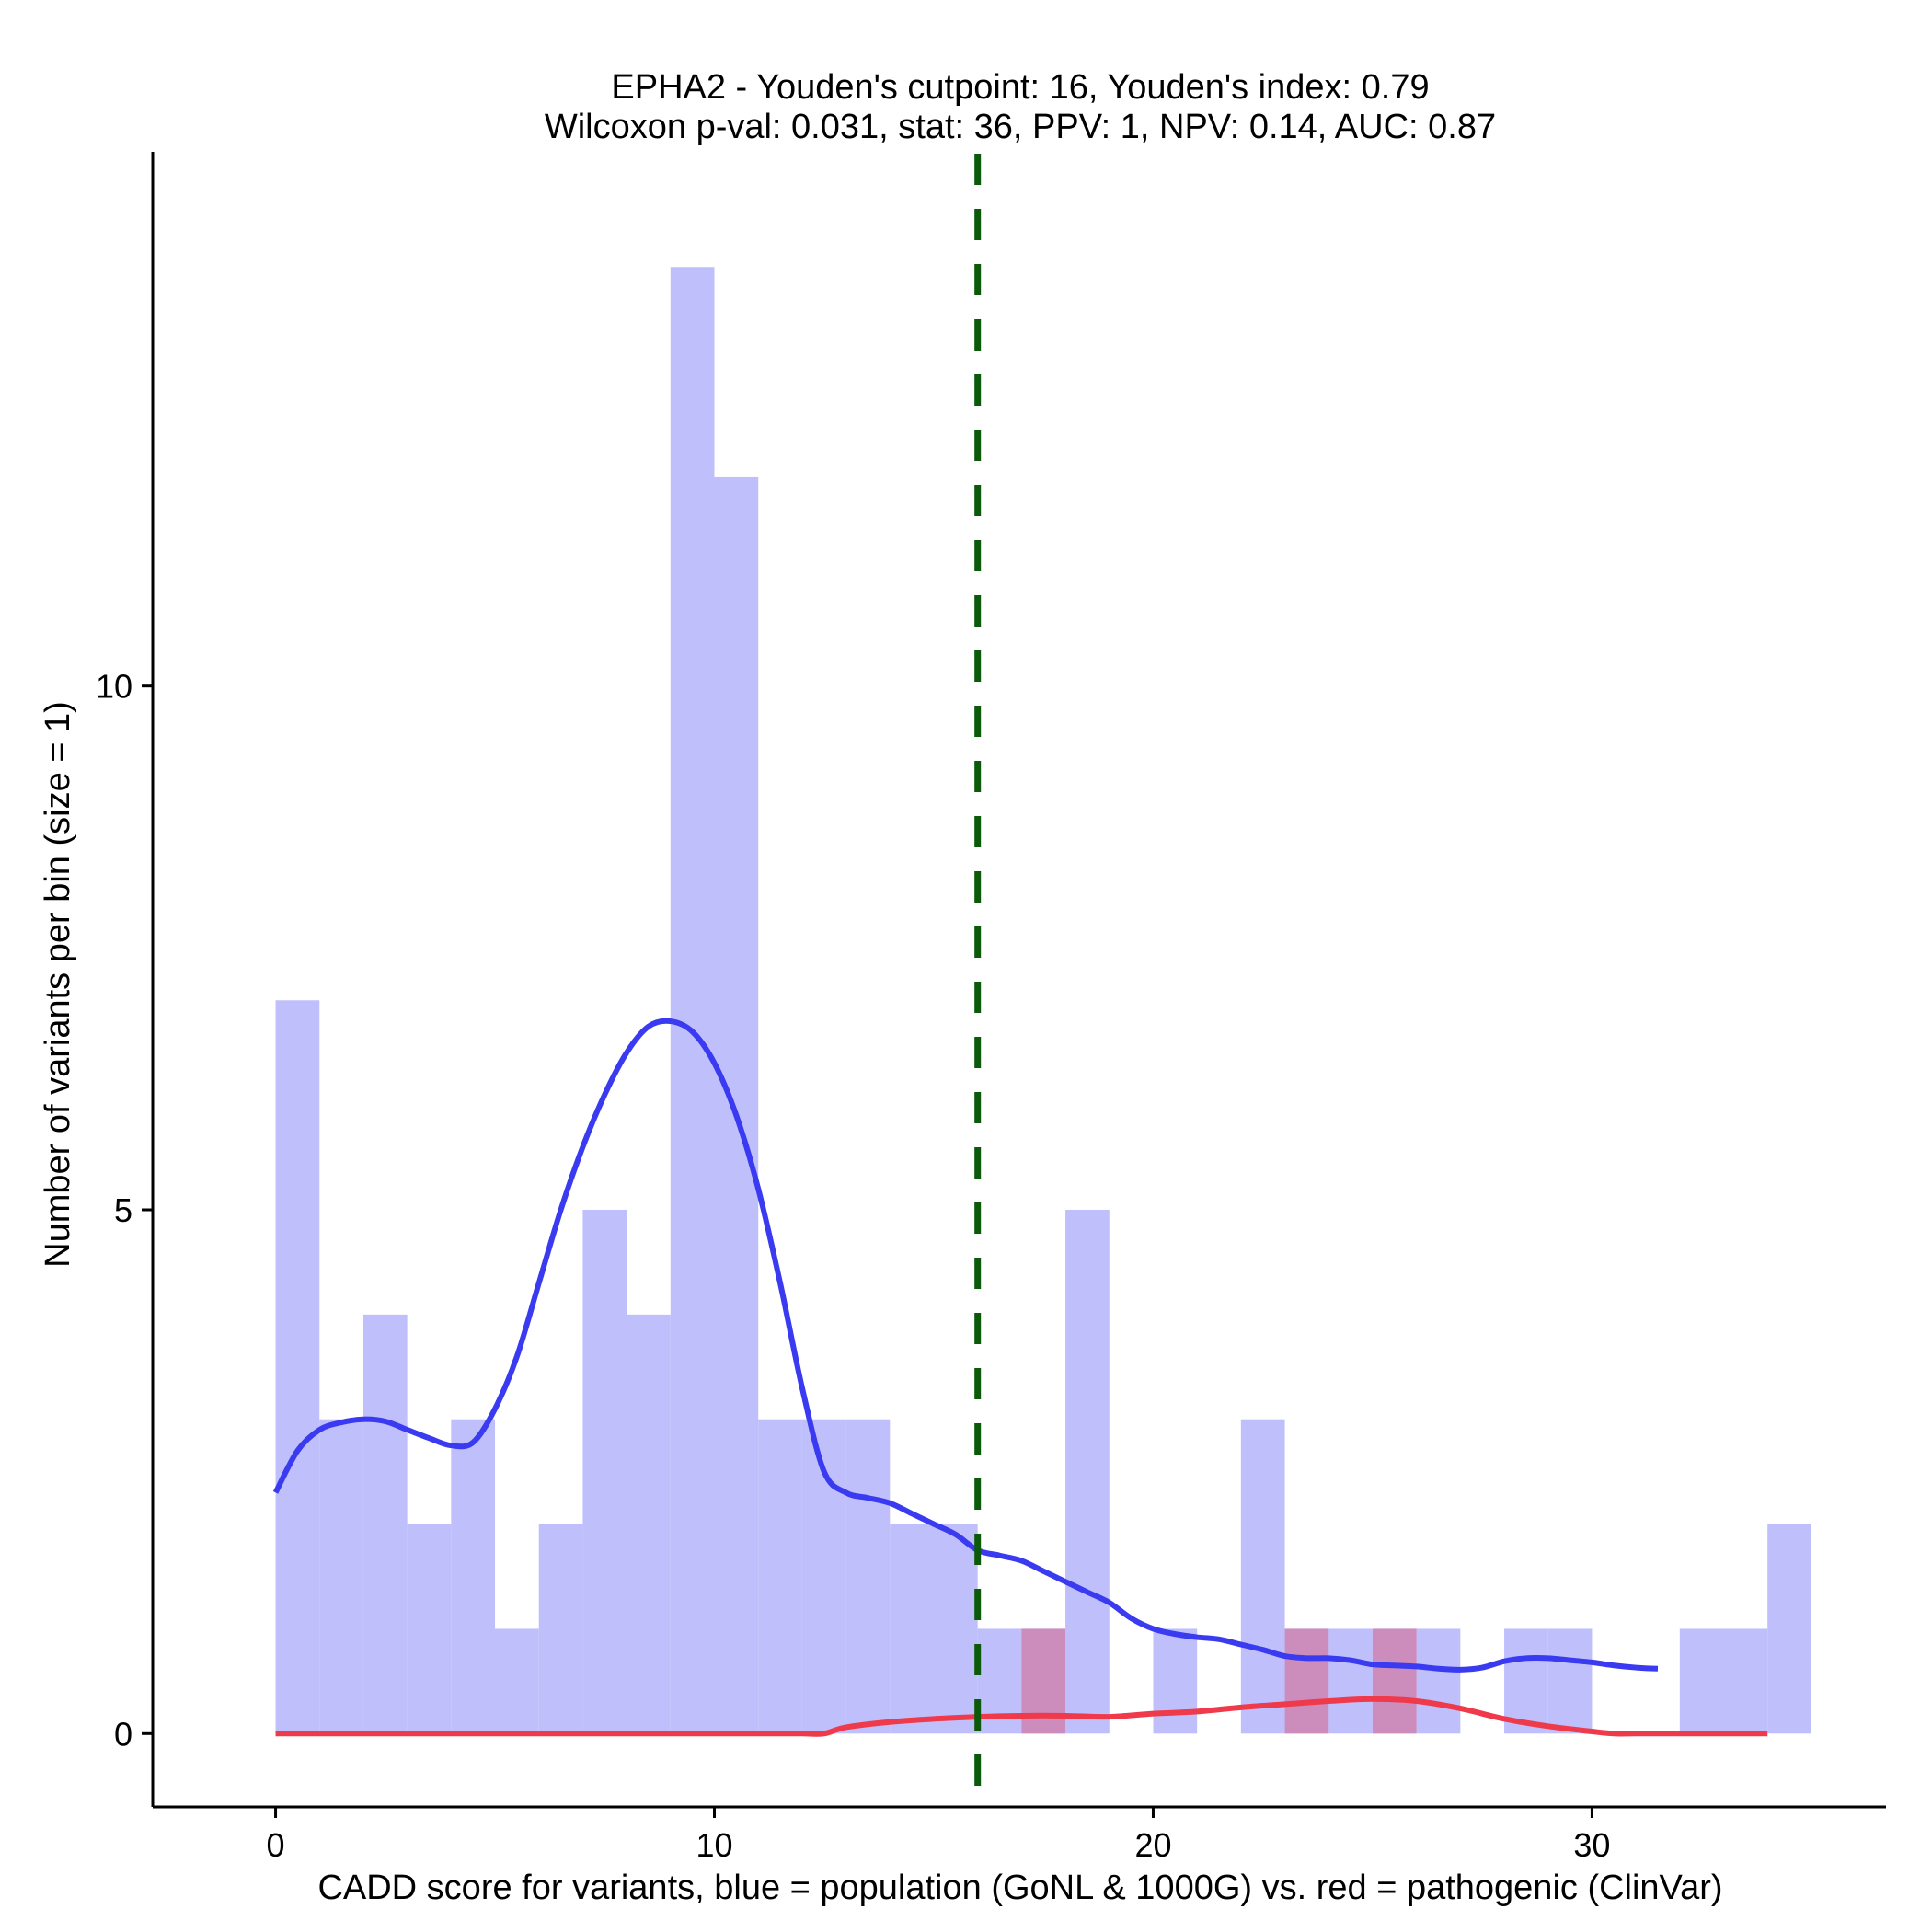 The height and width of the screenshot is (1932, 1932). What do you see at coordinates (276, 1845) in the screenshot?
I see `x-tick-label: 0` at bounding box center [276, 1845].